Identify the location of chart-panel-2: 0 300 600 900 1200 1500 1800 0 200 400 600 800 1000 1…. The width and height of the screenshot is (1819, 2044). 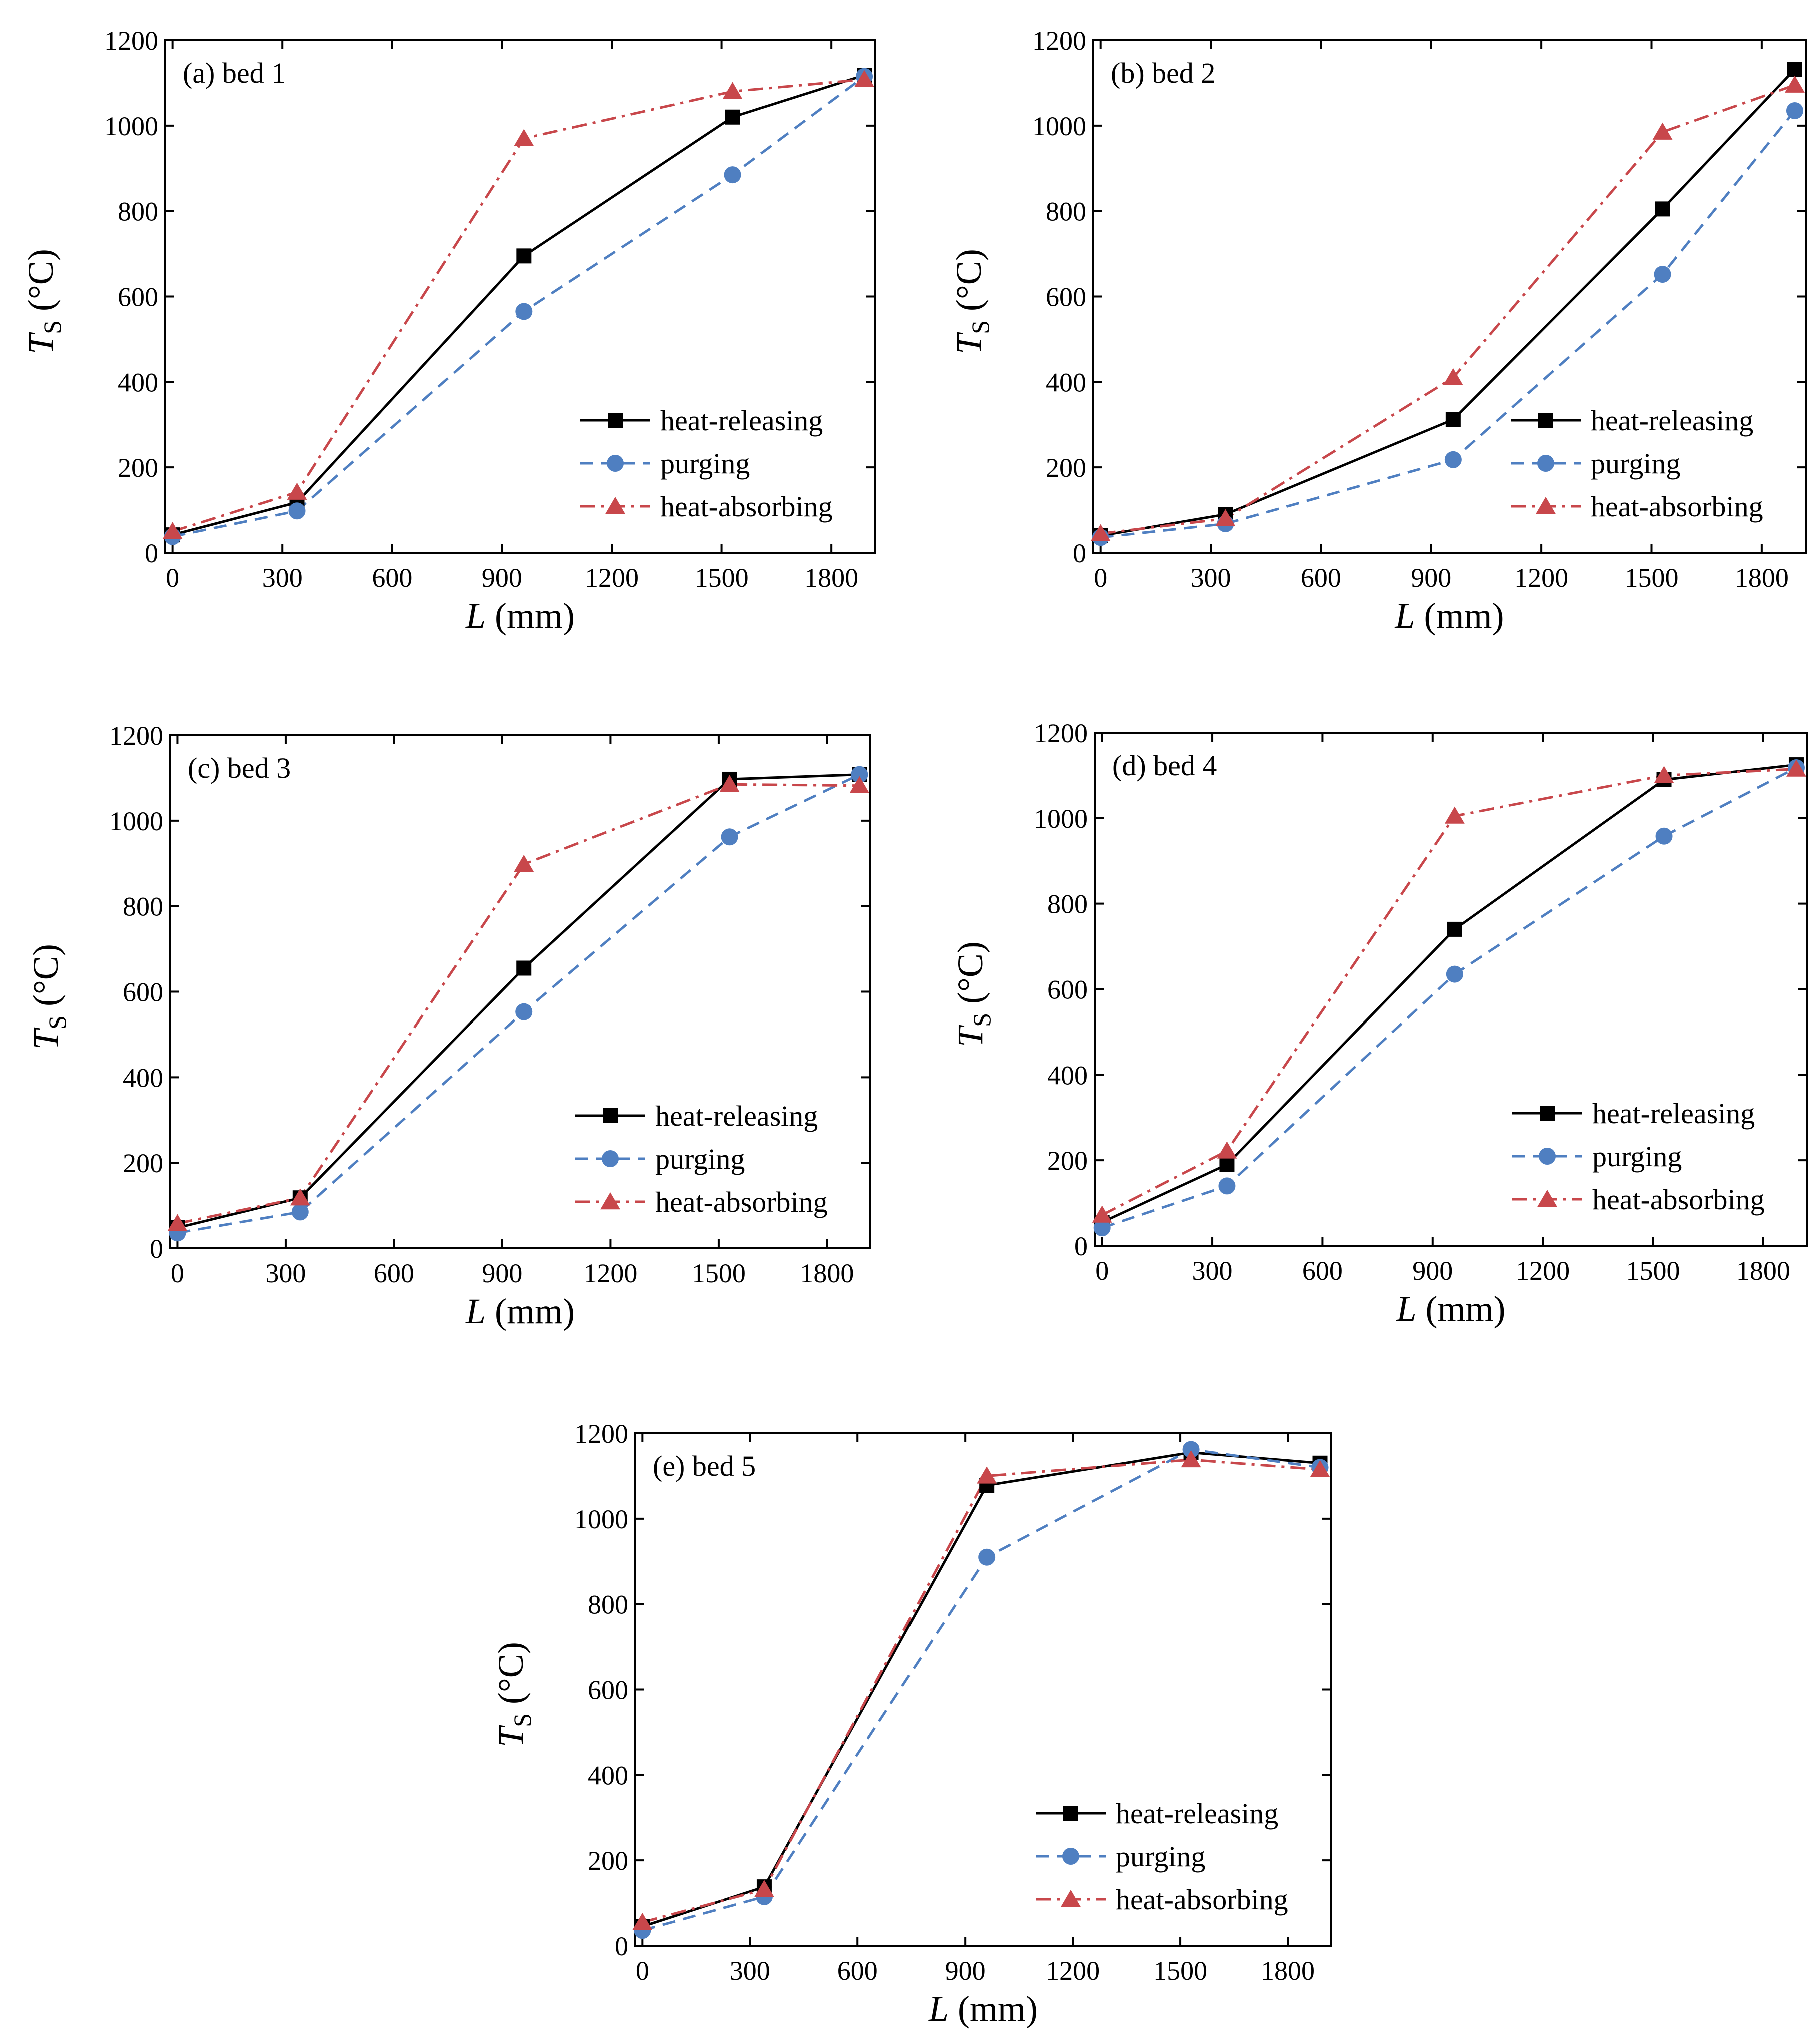
(1378, 331).